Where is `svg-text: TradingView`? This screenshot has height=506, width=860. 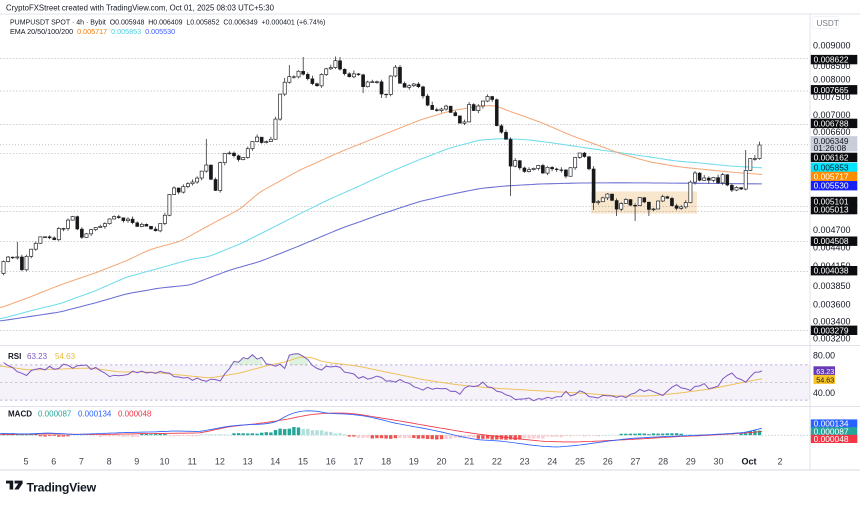 svg-text: TradingView is located at coordinates (62, 488).